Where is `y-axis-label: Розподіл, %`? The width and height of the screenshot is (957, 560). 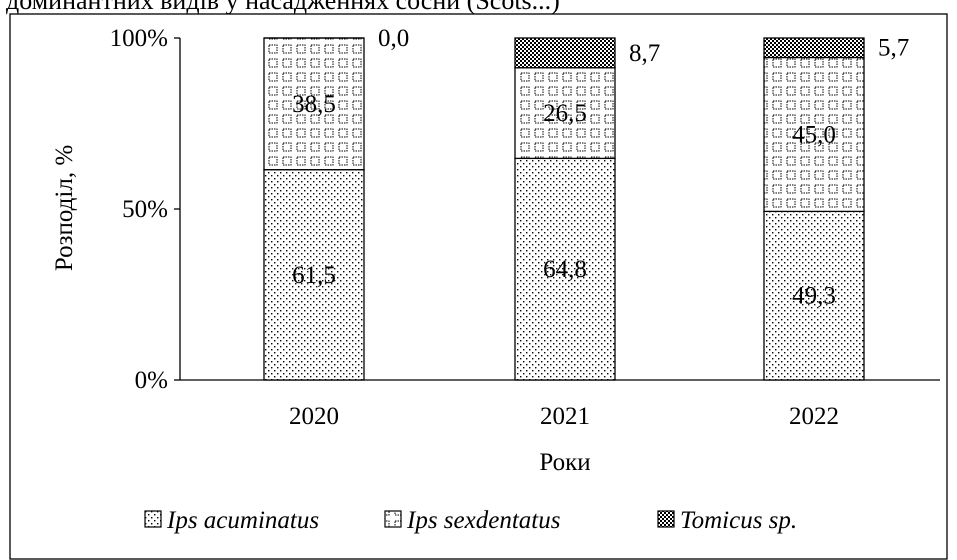 y-axis-label: Розподіл, % is located at coordinates (64, 208).